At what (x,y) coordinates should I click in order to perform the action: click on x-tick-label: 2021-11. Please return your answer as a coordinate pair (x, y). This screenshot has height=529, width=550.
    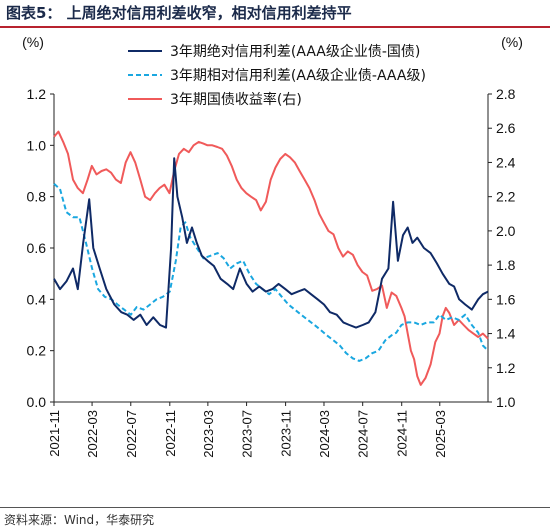
    Looking at the image, I should click on (54, 433).